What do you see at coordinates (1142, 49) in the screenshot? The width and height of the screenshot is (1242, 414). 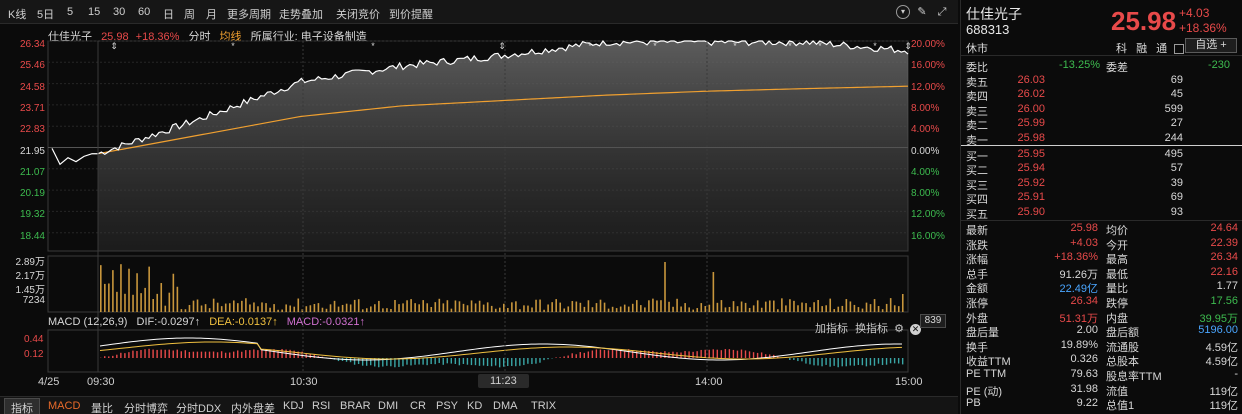 I see `tag-margin: 融` at bounding box center [1142, 49].